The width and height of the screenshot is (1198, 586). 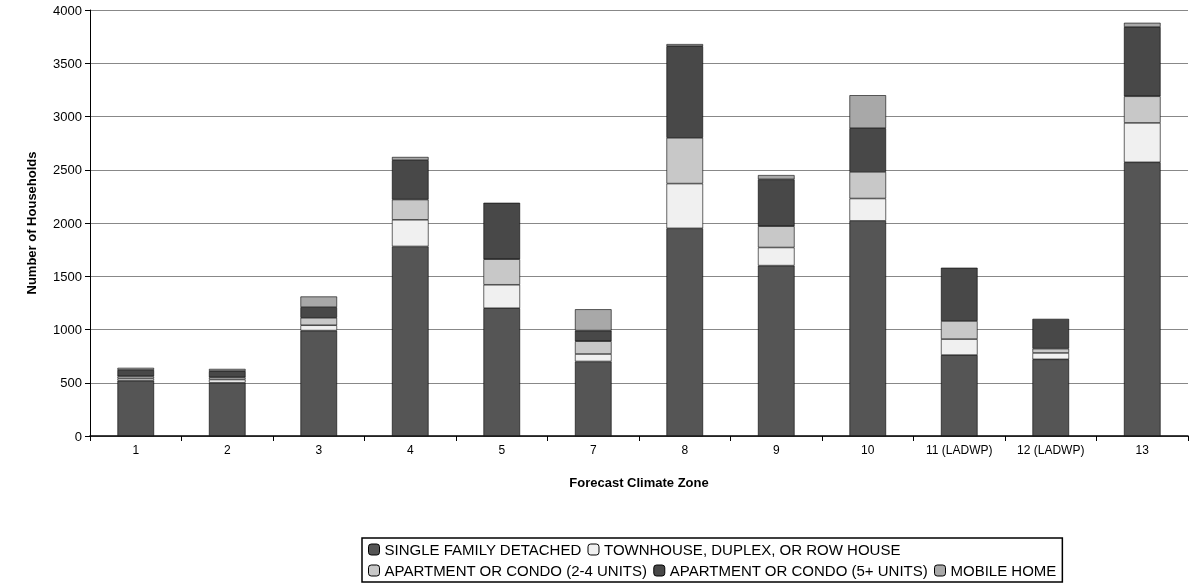 What do you see at coordinates (67, 329) in the screenshot?
I see `y-tick-label: 1000` at bounding box center [67, 329].